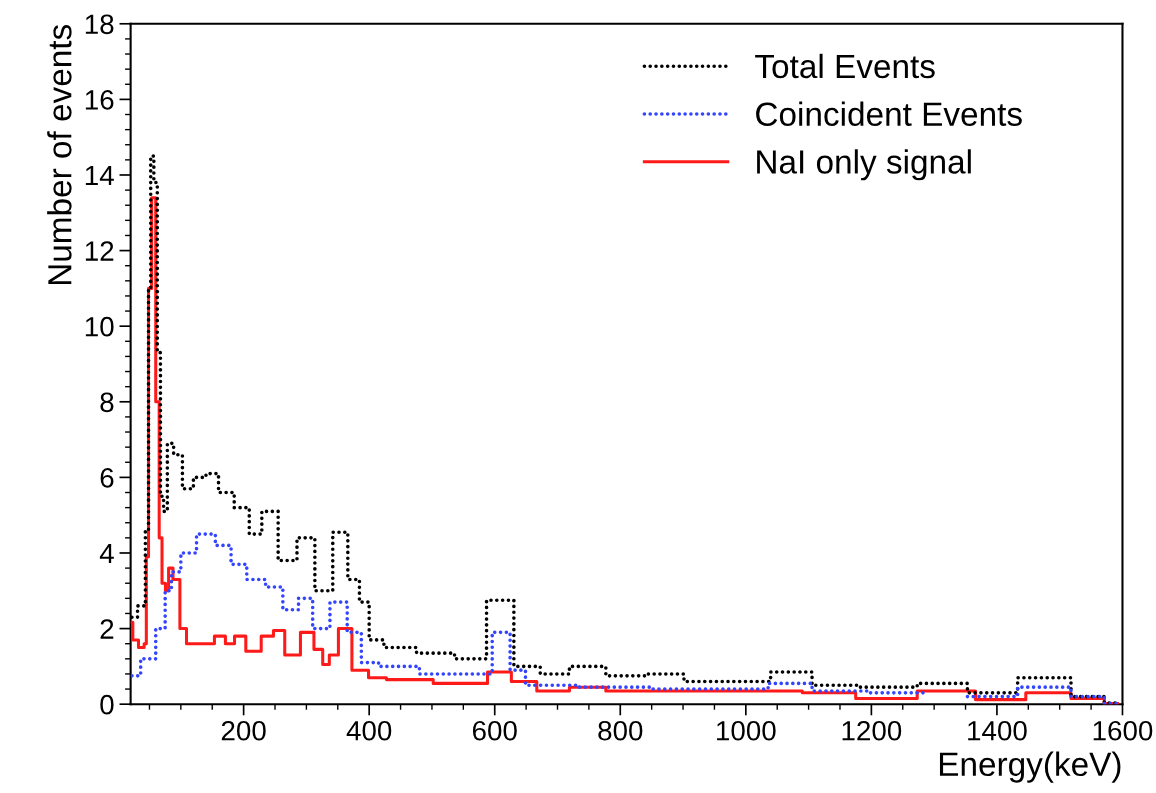  I want to click on legend-label: Coincident Events, so click(889, 114).